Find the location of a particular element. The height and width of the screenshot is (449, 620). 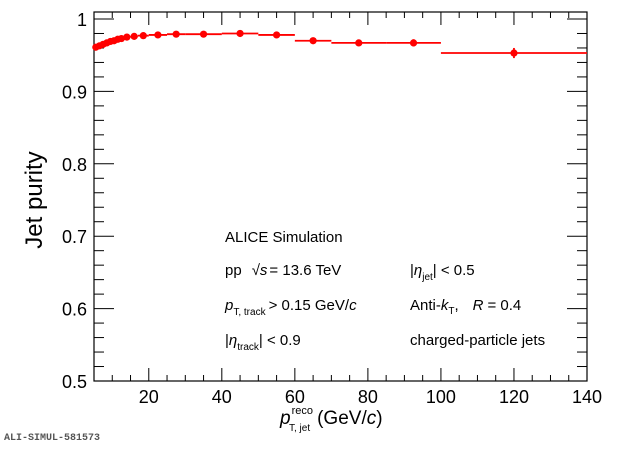

annotation-energy: = 13.6 TeV is located at coordinates (305, 270).